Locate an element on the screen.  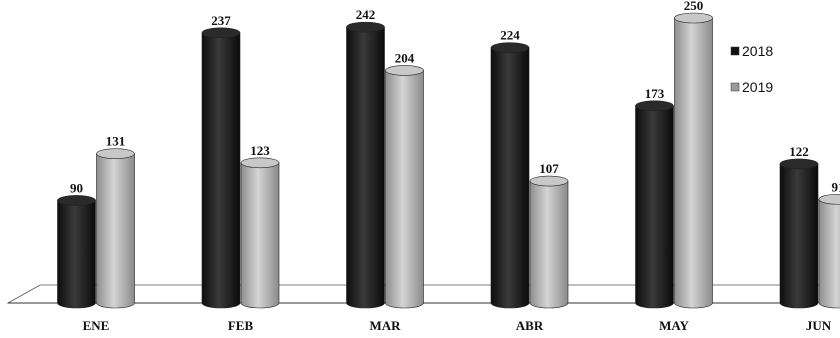
bar-jun-2019 is located at coordinates (829, 251).